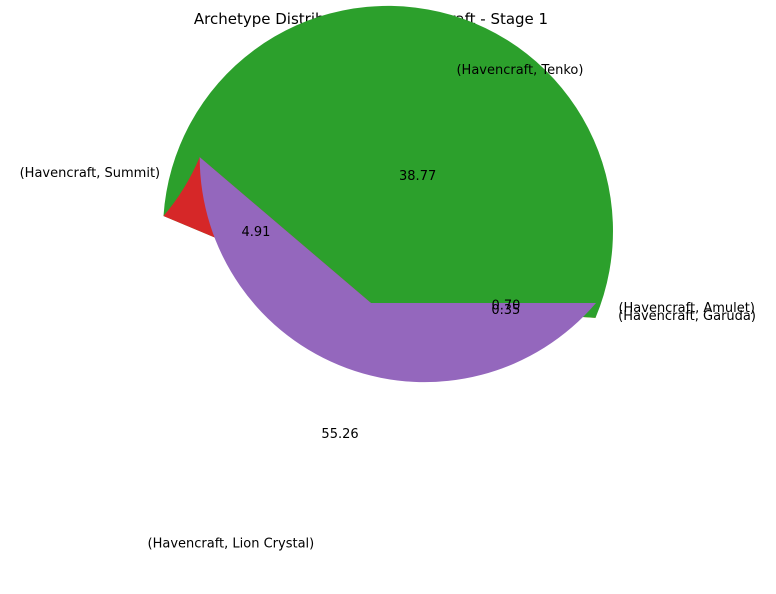  What do you see at coordinates (90, 173) in the screenshot?
I see `slice-label-3: (Havencraft, Summit)` at bounding box center [90, 173].